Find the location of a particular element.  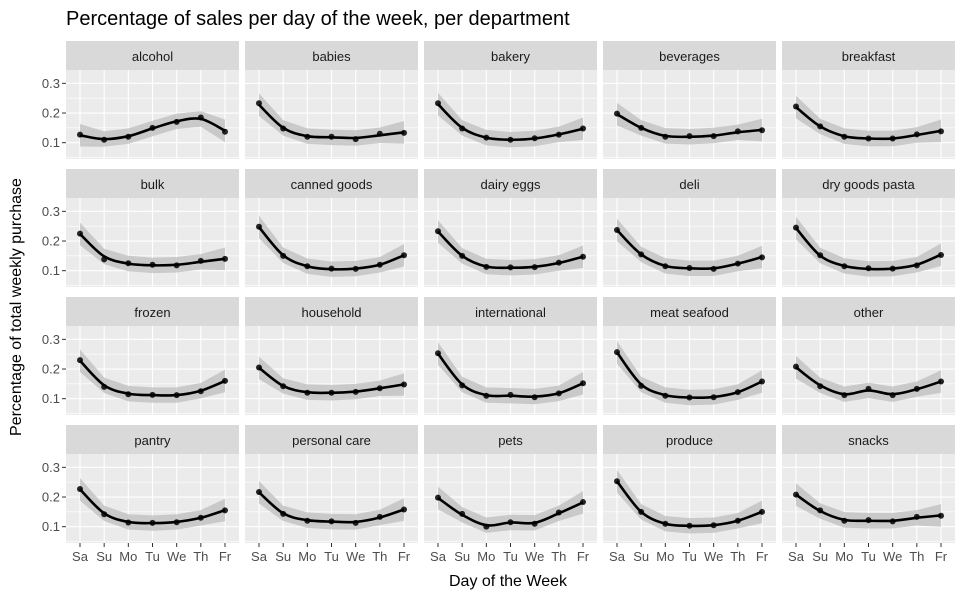

facet-panel: meat seafood is located at coordinates (689, 356).